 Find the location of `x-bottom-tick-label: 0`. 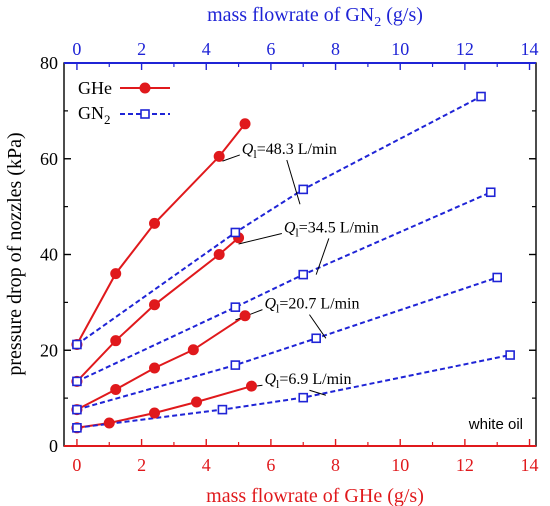

x-bottom-tick-label: 0 is located at coordinates (76, 465).